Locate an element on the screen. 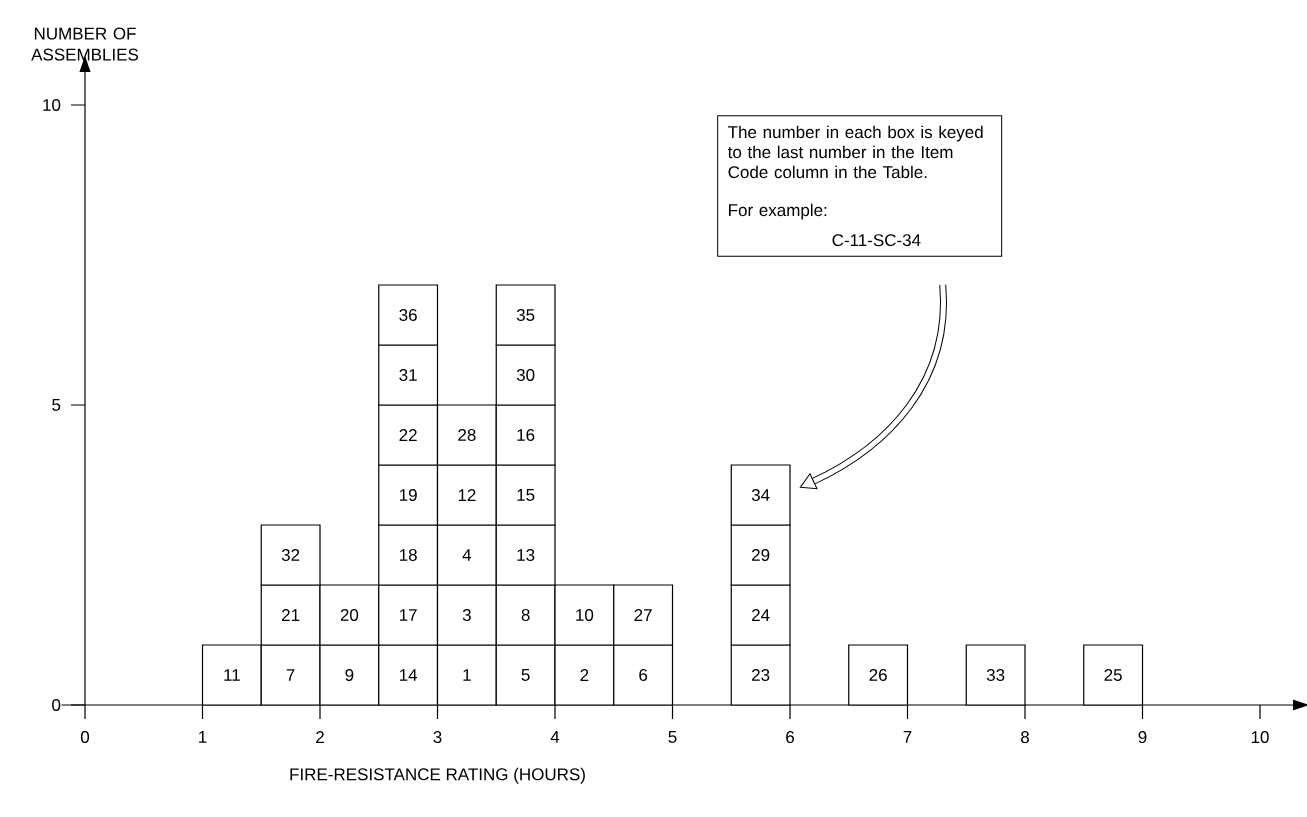  annotation: 10 is located at coordinates (585, 614).